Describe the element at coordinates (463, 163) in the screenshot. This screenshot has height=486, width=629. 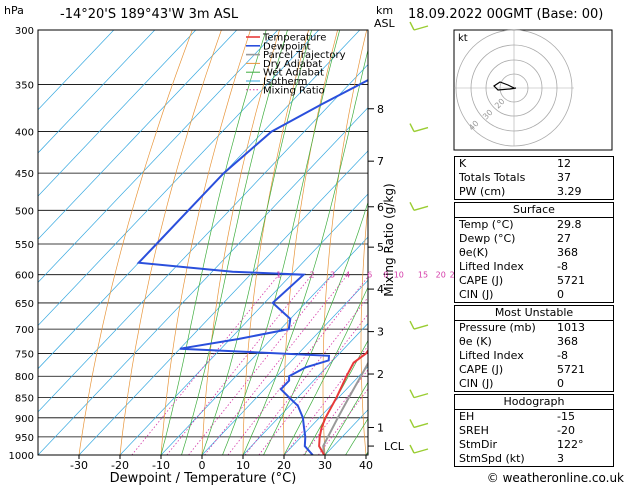
I see `indices-label: K` at that location.